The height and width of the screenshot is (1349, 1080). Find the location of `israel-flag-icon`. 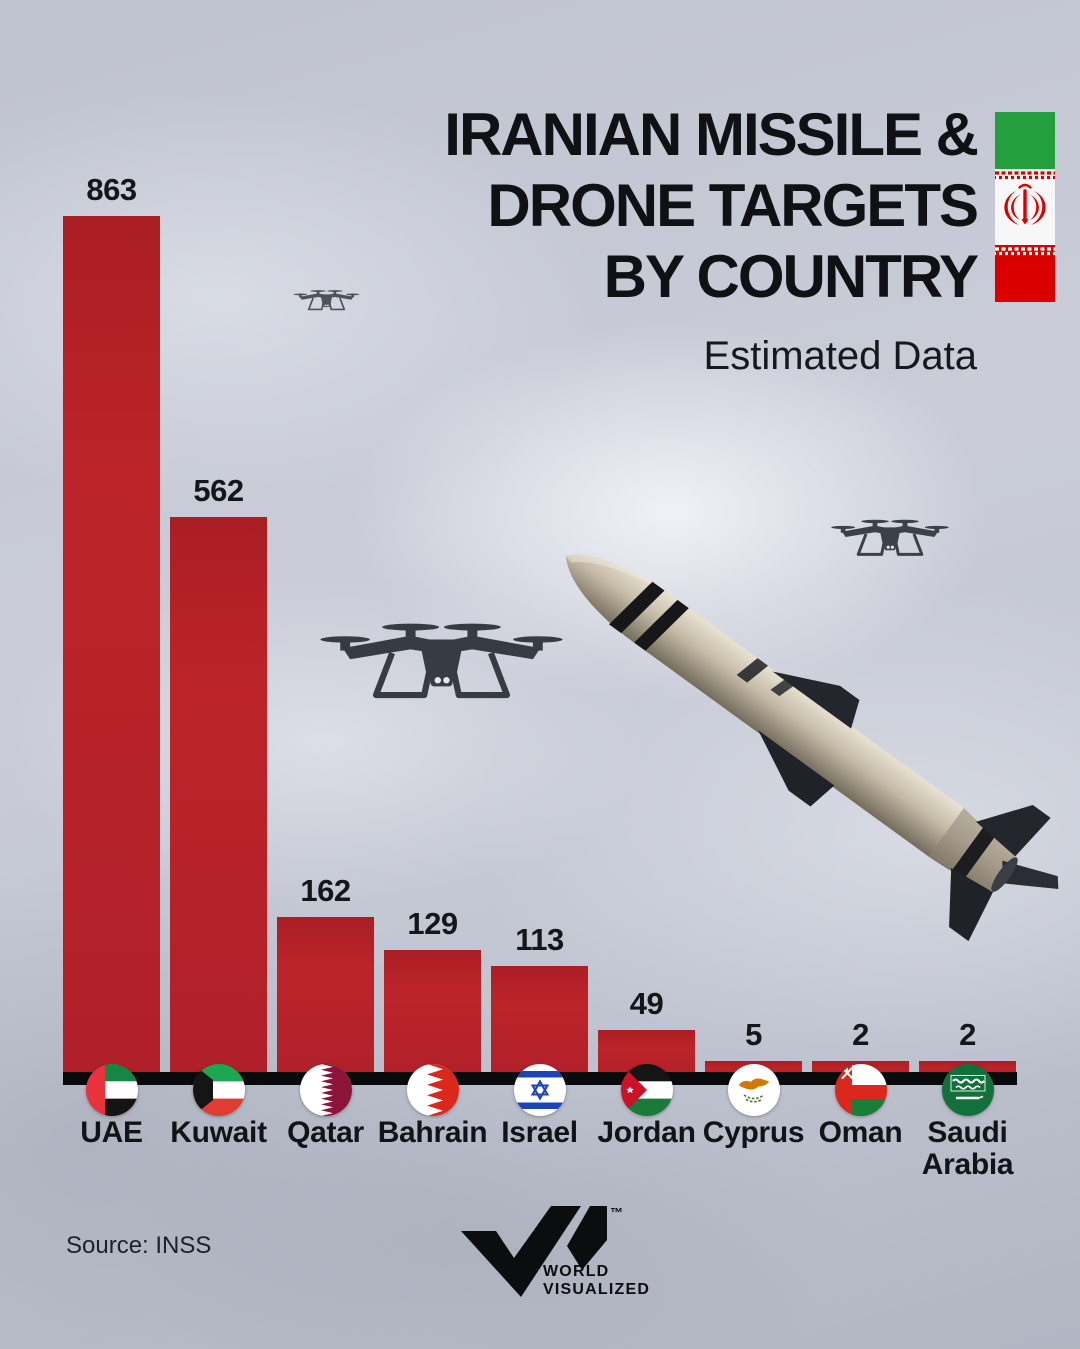

israel-flag-icon is located at coordinates (539, 1090).